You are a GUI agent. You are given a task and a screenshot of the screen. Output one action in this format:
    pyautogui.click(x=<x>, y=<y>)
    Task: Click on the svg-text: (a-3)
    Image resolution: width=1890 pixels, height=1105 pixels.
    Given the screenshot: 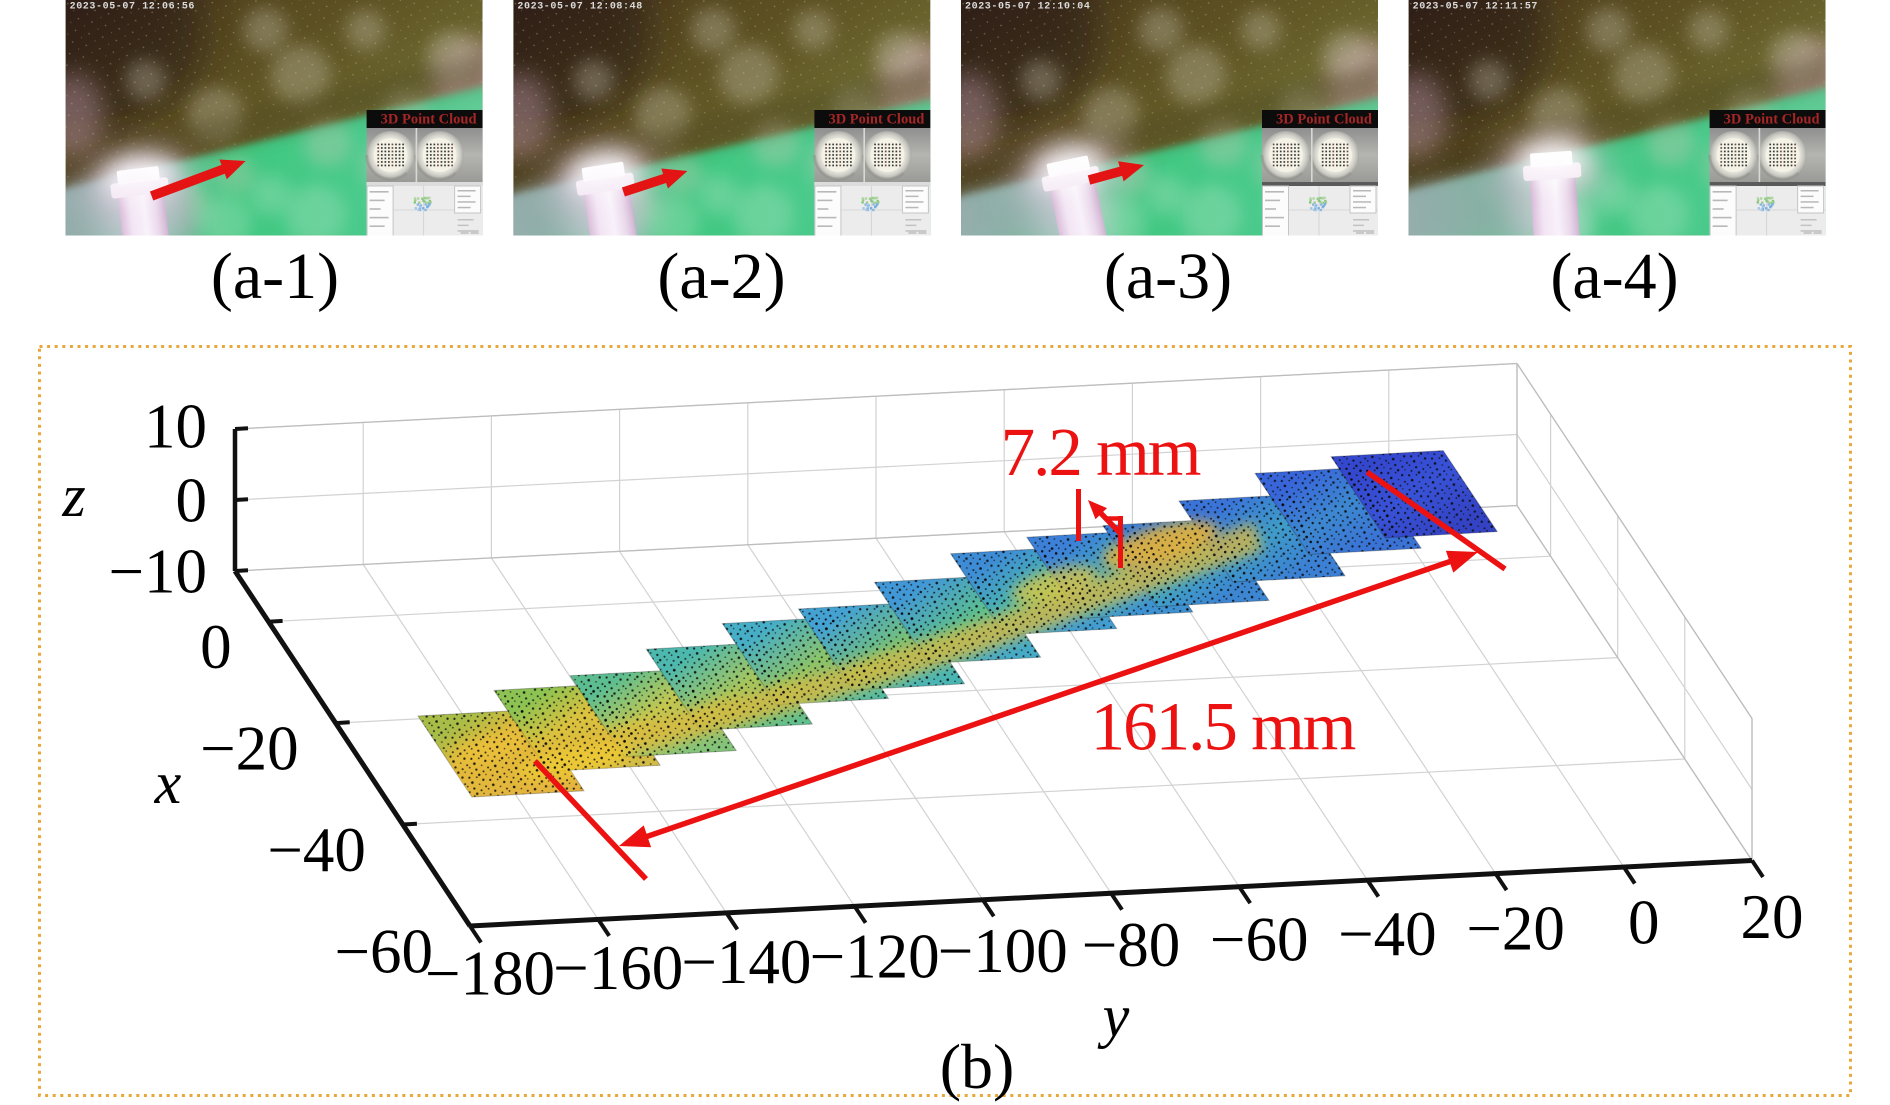 What is the action you would take?
    pyautogui.click(x=1168, y=276)
    